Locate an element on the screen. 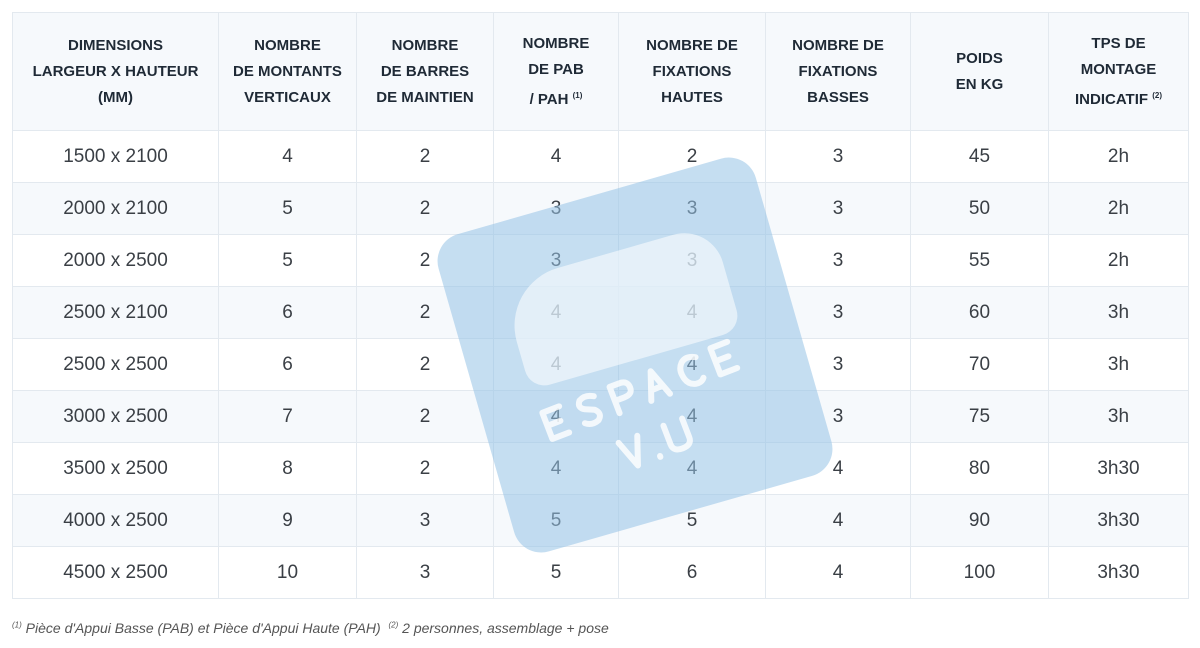 The height and width of the screenshot is (648, 1200). table-cell: 4000 x 2500 is located at coordinates (115, 520).